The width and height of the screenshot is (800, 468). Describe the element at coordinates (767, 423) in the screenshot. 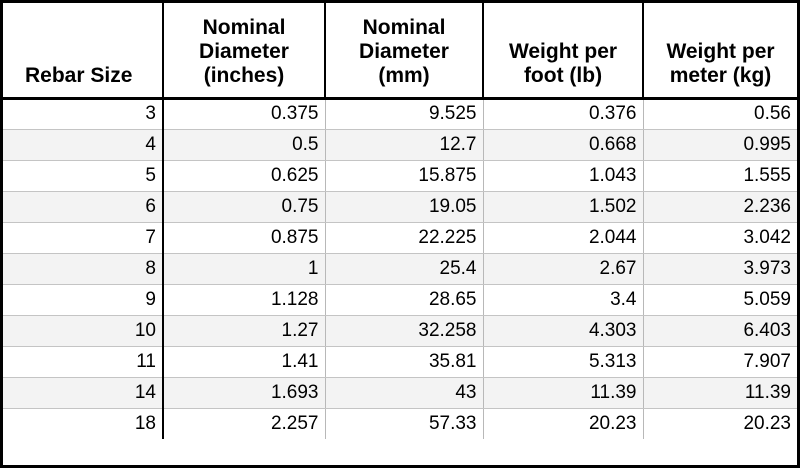

I see `cell-weight-per-meter: 20.23` at that location.